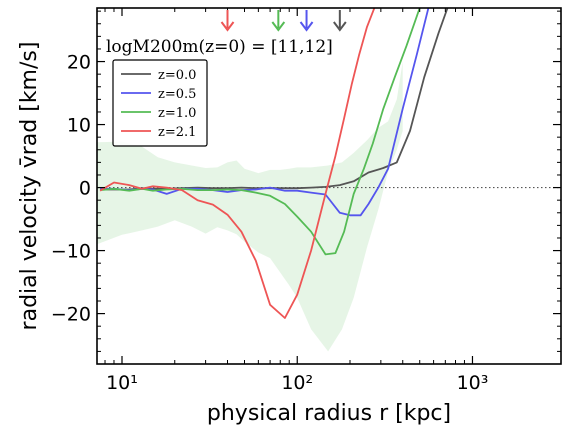 The width and height of the screenshot is (573, 430). I want to click on y-tick-label: 0, so click(85, 189).